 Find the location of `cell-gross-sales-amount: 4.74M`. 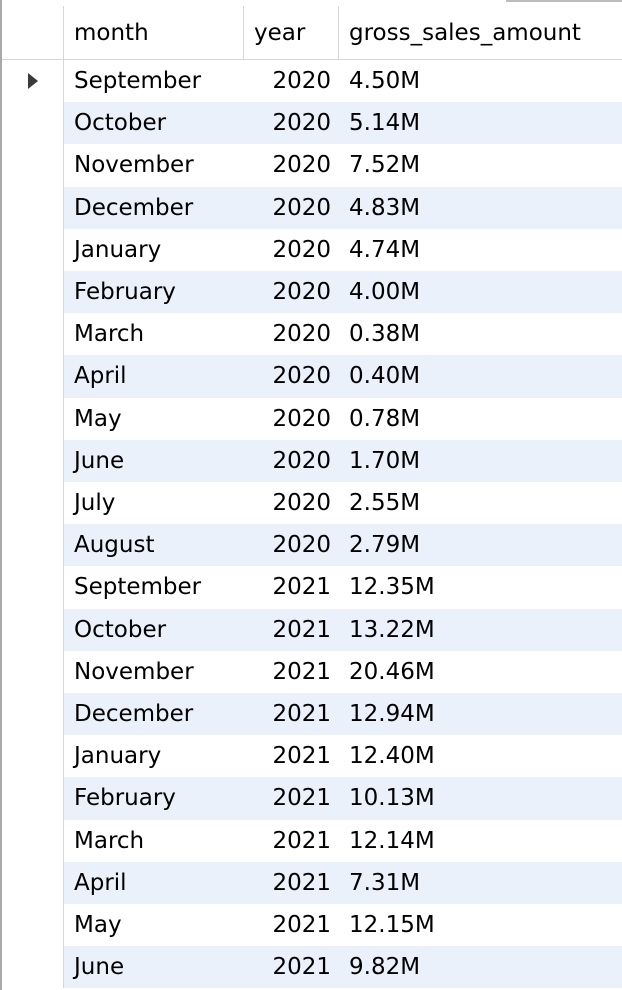

cell-gross-sales-amount: 4.74M is located at coordinates (385, 249).